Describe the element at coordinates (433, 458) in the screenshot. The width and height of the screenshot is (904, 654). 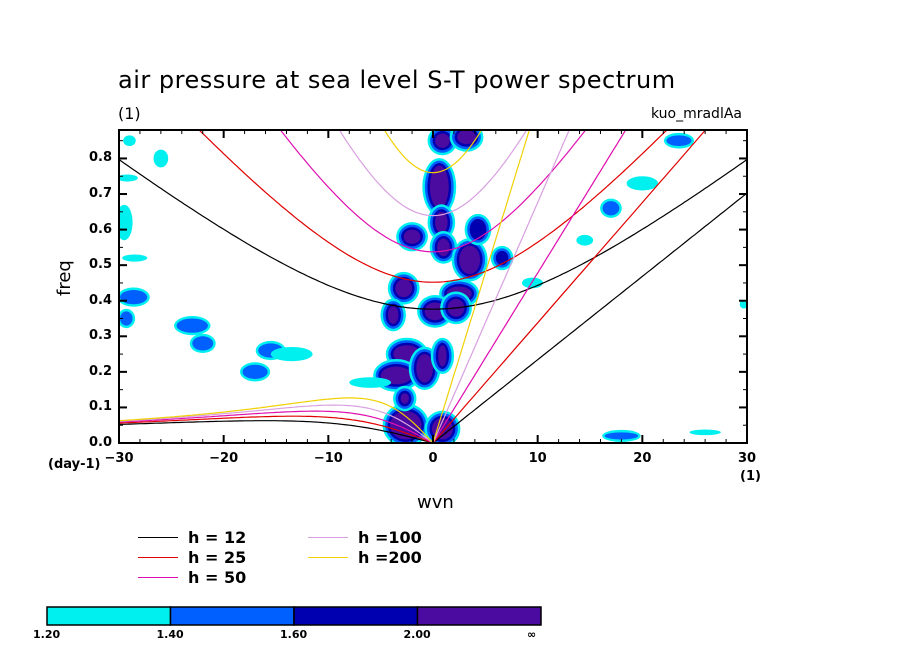
I see `x-tick-label: 0` at that location.